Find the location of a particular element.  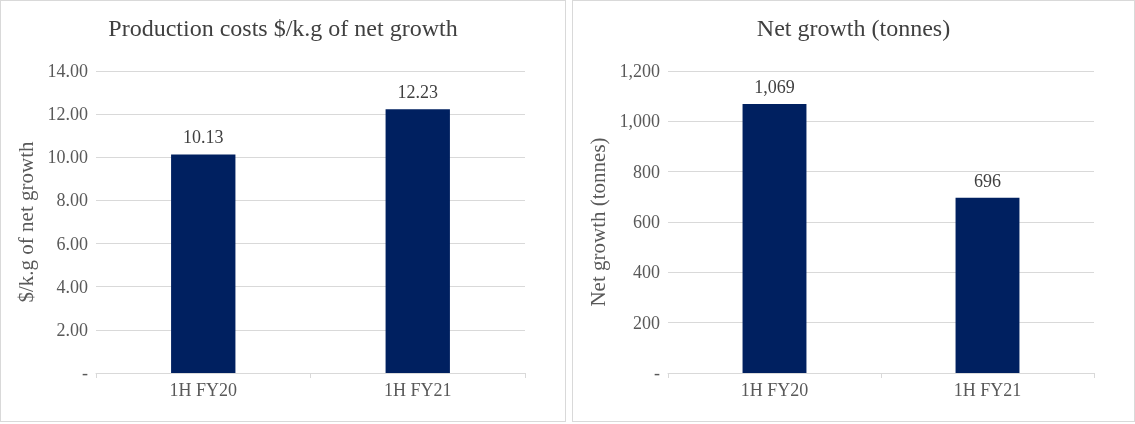

y-axis-title: $/k.g of net growth is located at coordinates (25, 222).